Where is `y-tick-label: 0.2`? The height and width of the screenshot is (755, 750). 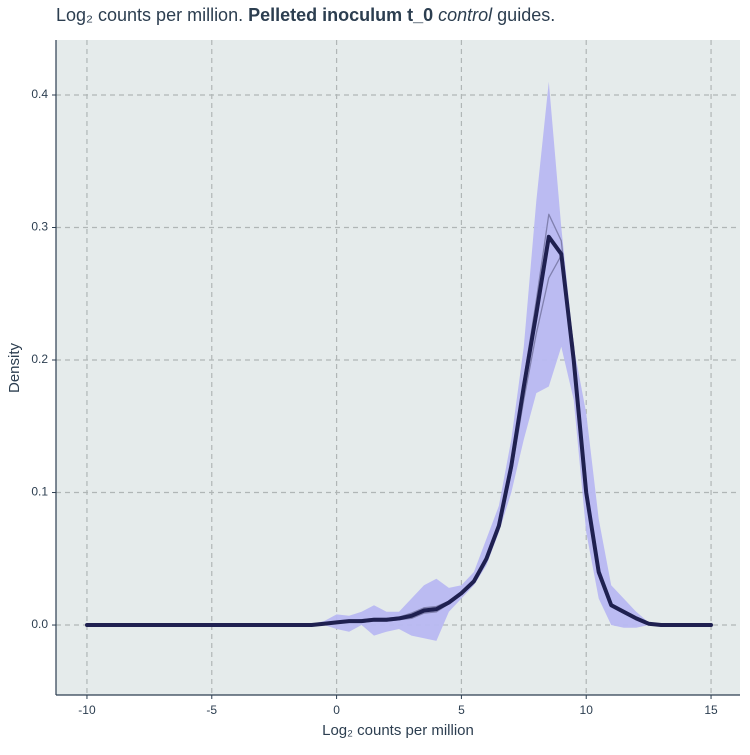 y-tick-label: 0.2 is located at coordinates (39, 359).